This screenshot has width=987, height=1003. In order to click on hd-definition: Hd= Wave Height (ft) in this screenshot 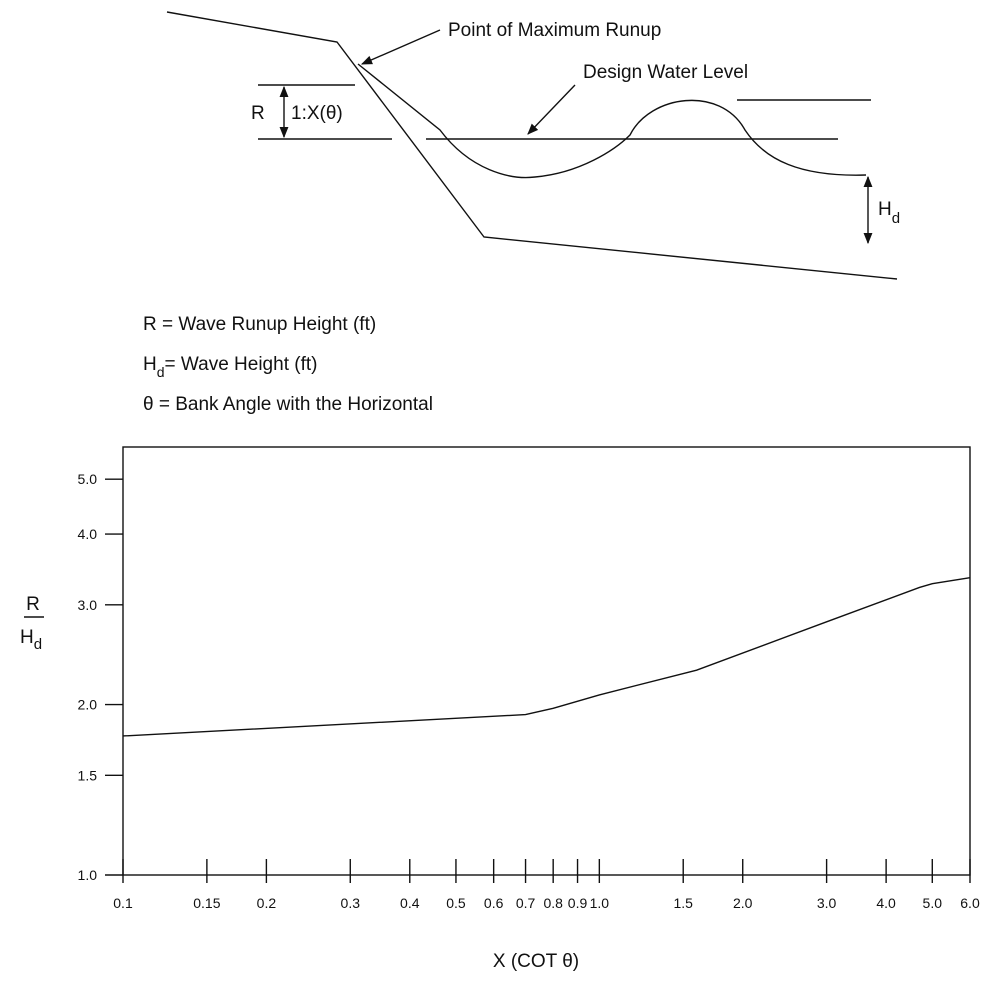, I will do `click(230, 367)`.